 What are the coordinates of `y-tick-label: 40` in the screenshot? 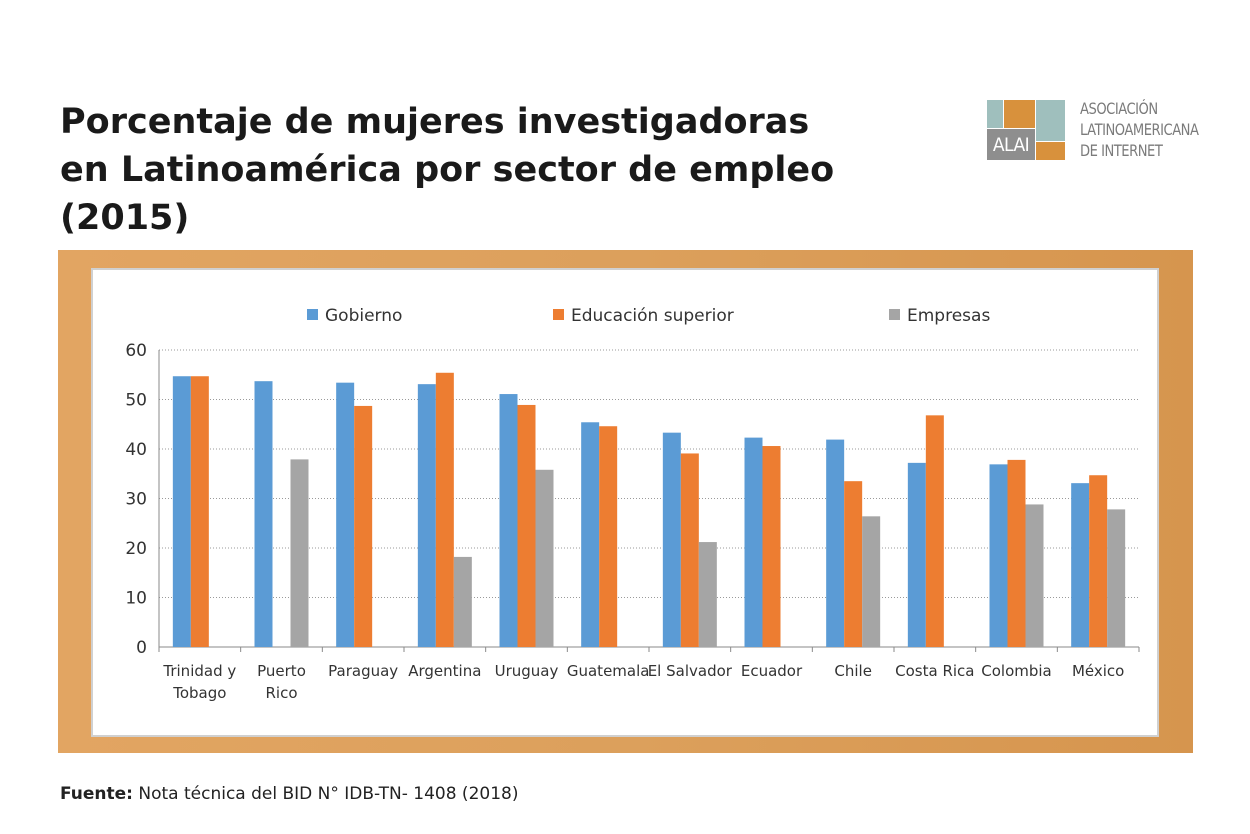 It's located at (136, 450).